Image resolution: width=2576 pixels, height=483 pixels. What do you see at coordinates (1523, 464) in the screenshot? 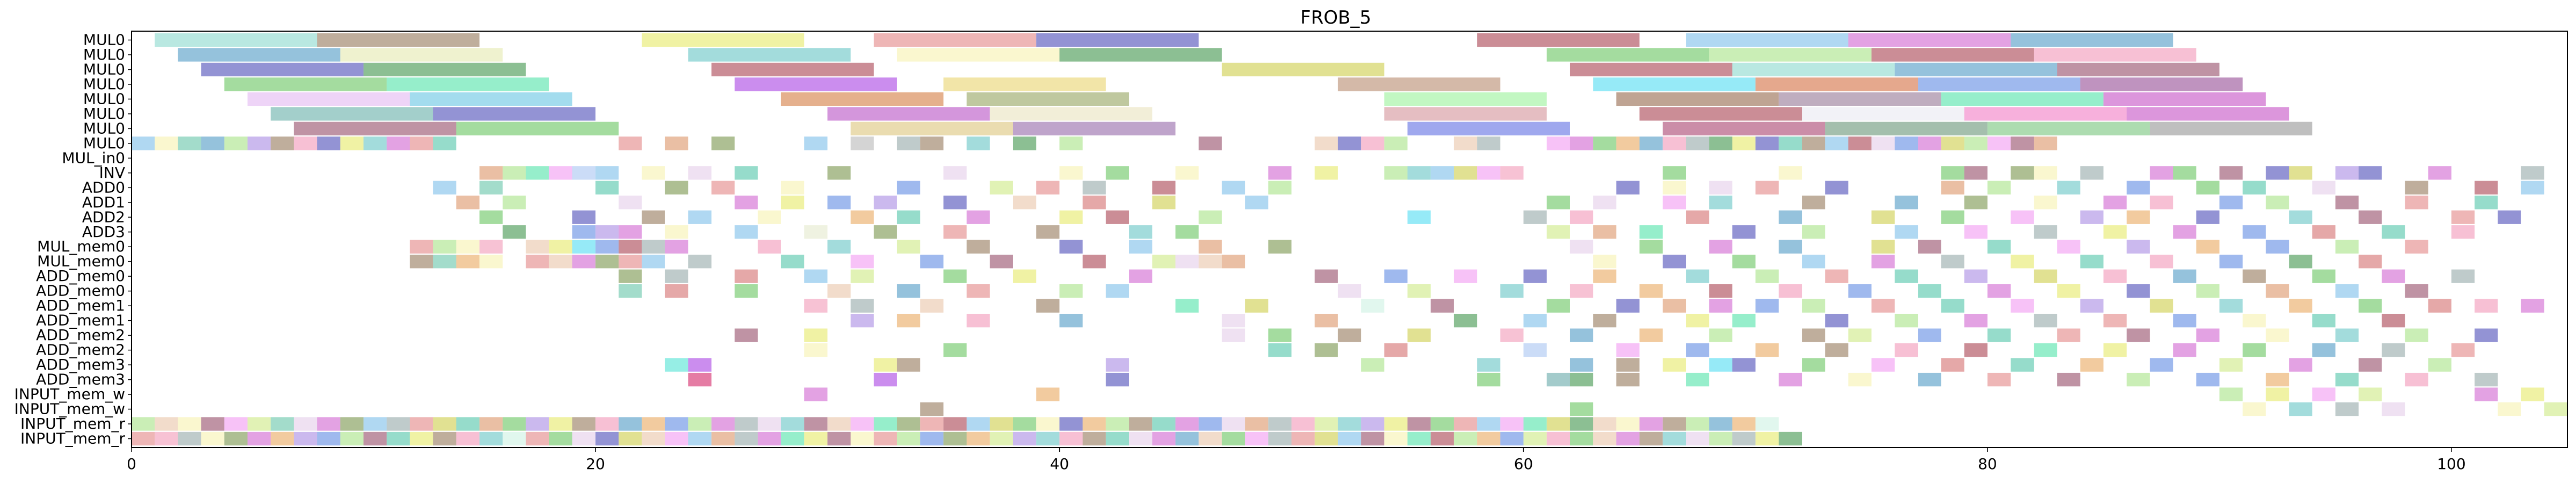
I see `x-tick-label: 60` at bounding box center [1523, 464].